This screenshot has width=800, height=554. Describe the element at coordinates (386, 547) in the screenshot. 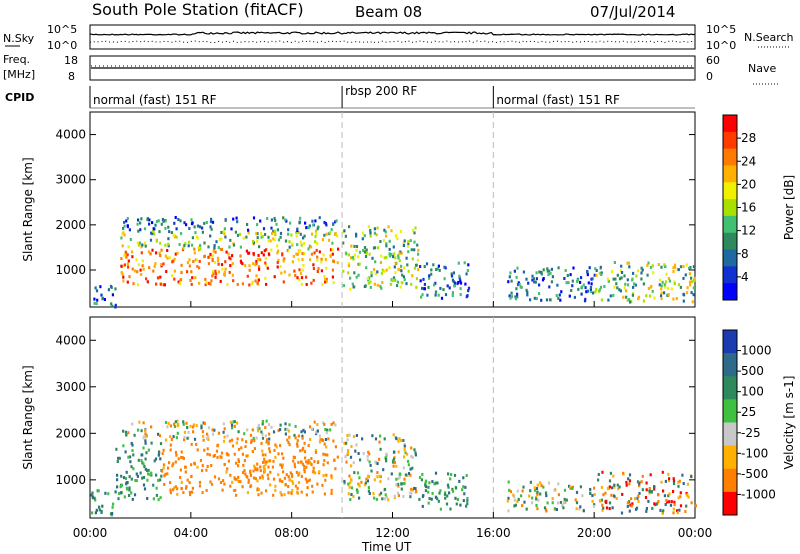

I see `x-axis-label: Time UT` at that location.